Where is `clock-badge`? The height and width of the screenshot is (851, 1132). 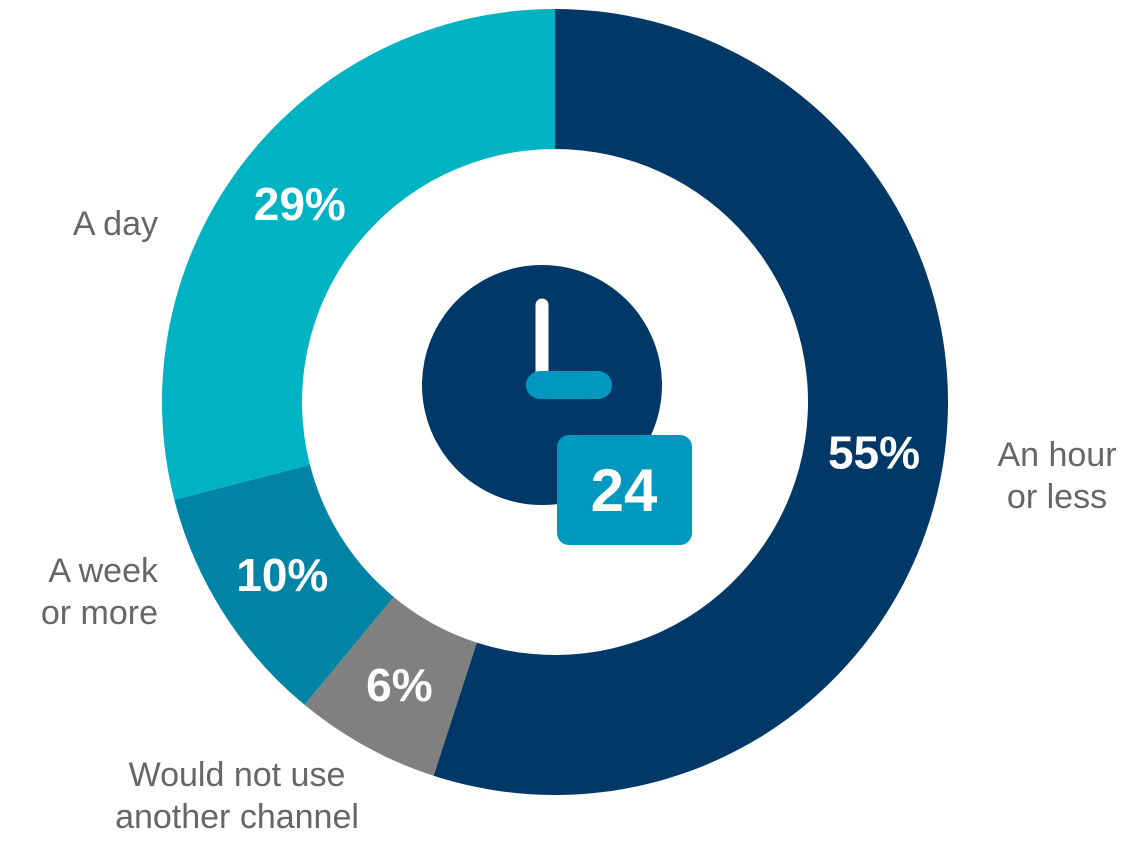
clock-badge is located at coordinates (624, 490).